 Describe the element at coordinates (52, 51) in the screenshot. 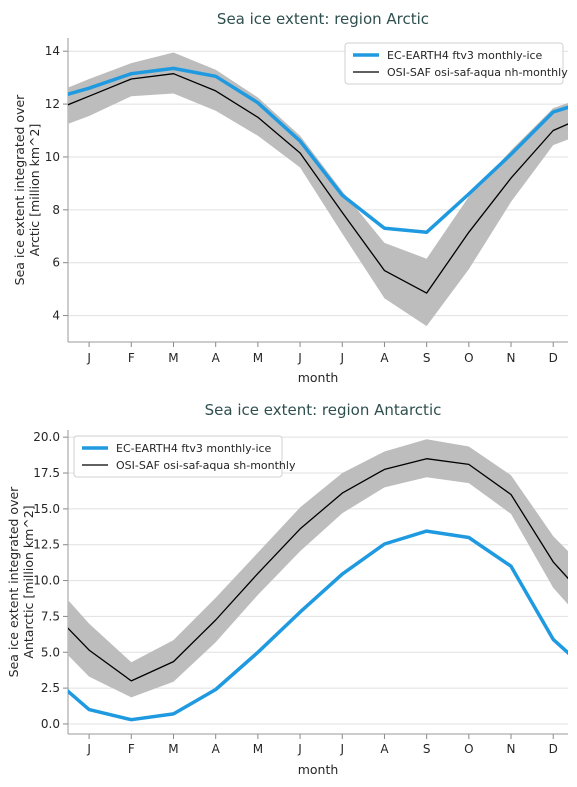

I see `y-tick-label: 14` at that location.